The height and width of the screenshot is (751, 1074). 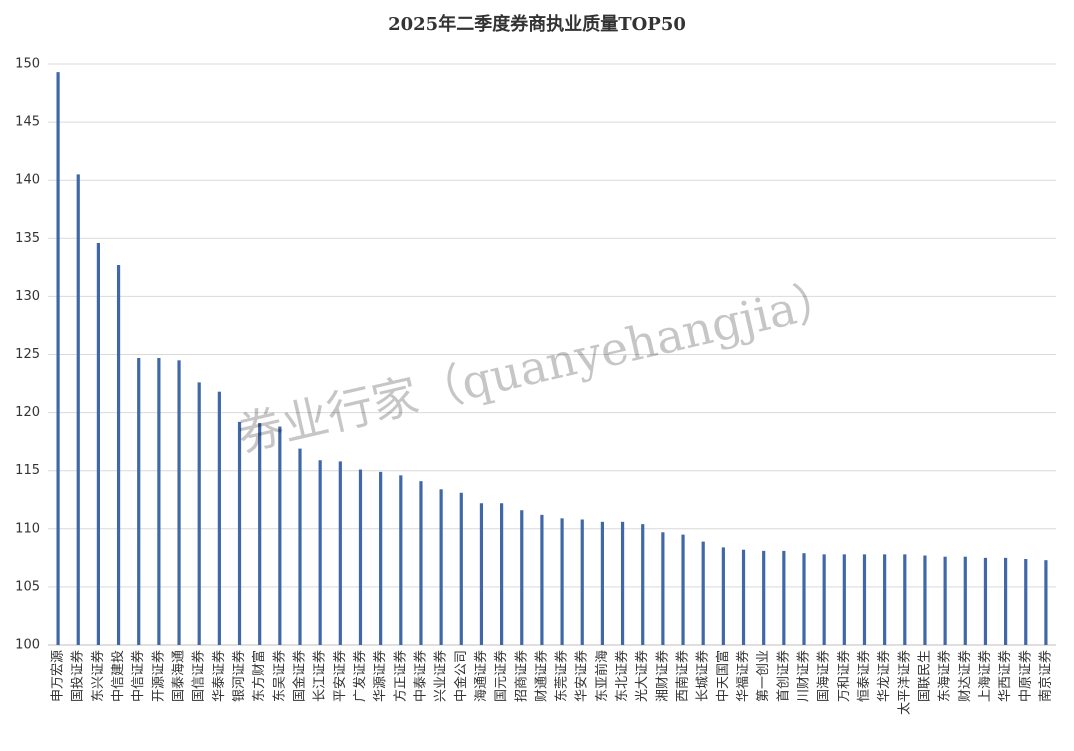 What do you see at coordinates (461, 676) in the screenshot?
I see `x-tick-label: 中金公司` at bounding box center [461, 676].